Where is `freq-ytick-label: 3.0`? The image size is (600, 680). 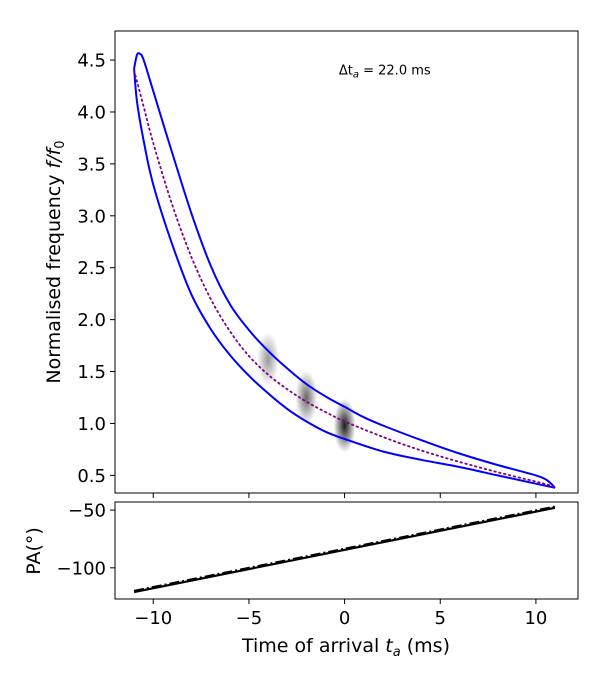 freq-ytick-label: 3.0 is located at coordinates (91, 216).